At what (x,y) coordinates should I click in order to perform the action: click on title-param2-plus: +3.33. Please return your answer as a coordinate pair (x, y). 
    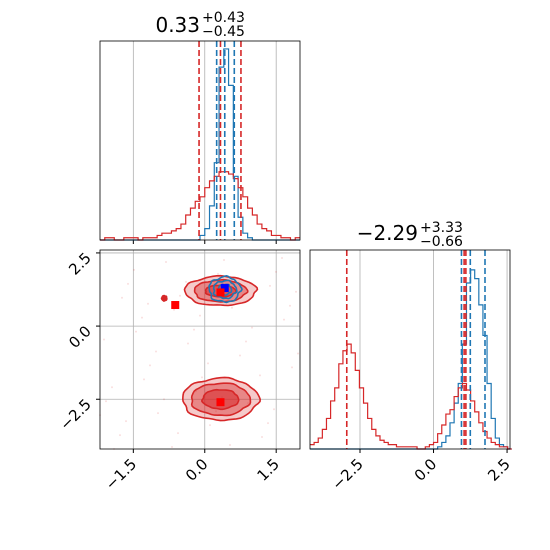
    Looking at the image, I should click on (441, 228).